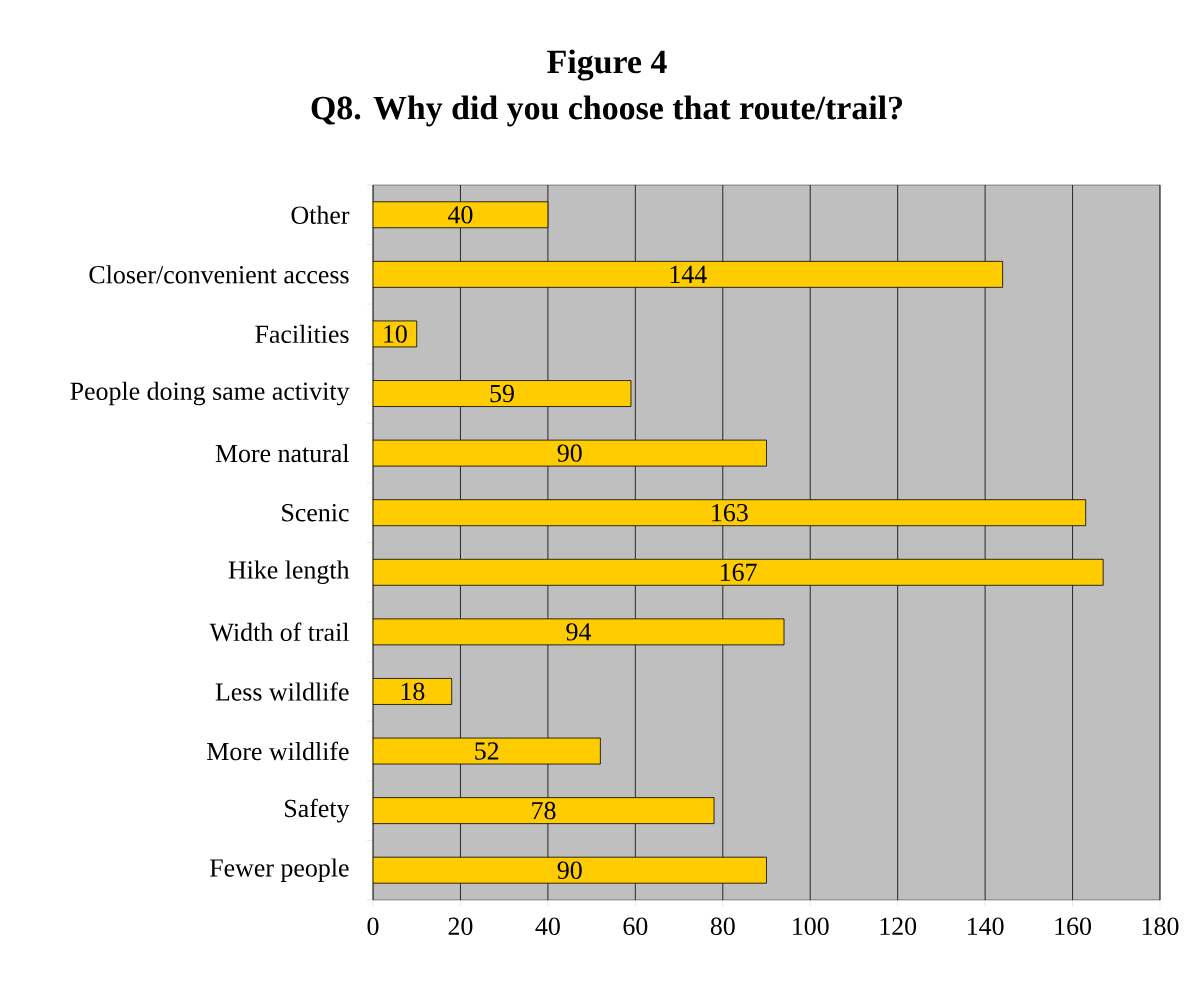  Describe the element at coordinates (278, 751) in the screenshot. I see `y-tick-label: More wildlife` at that location.